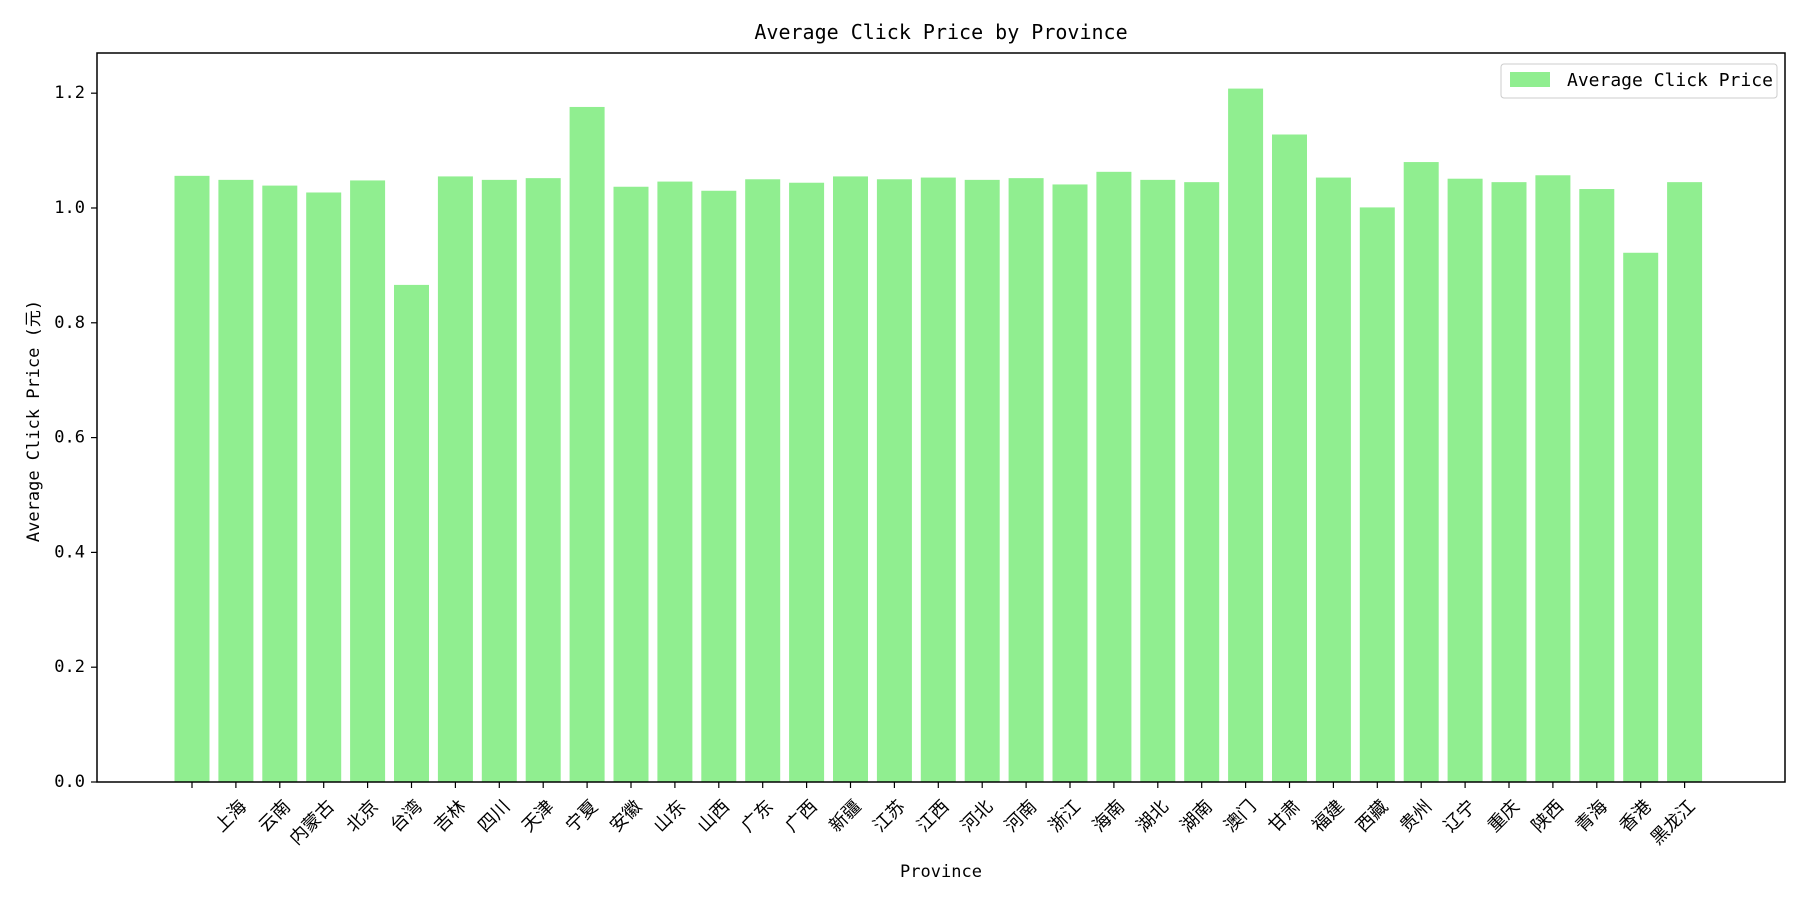 This screenshot has width=1800, height=900. Describe the element at coordinates (69, 208) in the screenshot. I see `y-tick-label: 1.0` at that location.